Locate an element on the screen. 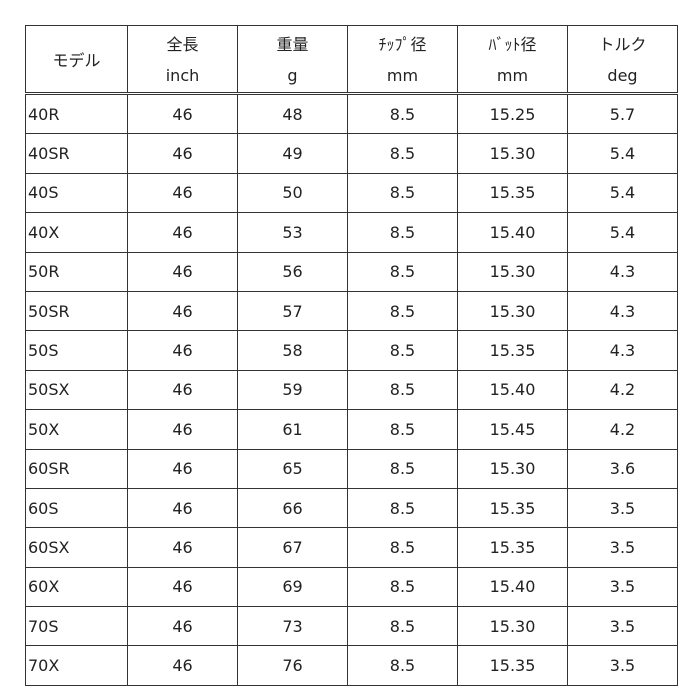 Image resolution: width=700 pixels, height=700 pixels. value-cell: 76 is located at coordinates (292, 665).